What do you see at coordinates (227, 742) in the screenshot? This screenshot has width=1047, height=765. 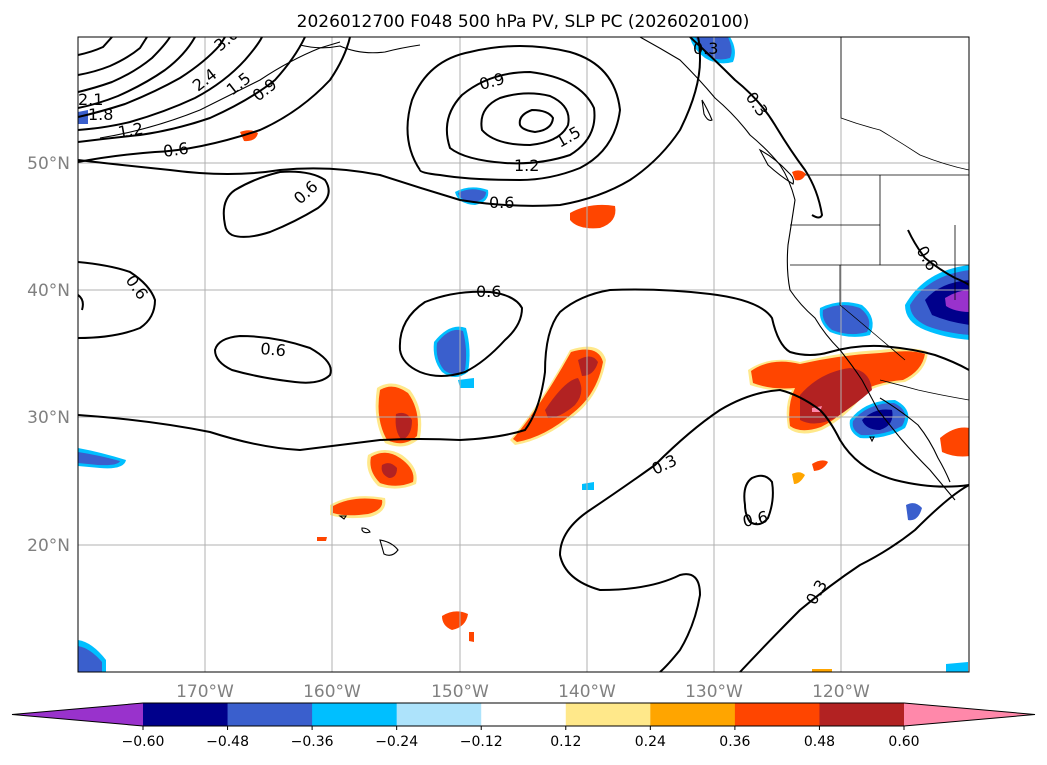 I see `colorbar-tick-label: −0.48` at bounding box center [227, 742].